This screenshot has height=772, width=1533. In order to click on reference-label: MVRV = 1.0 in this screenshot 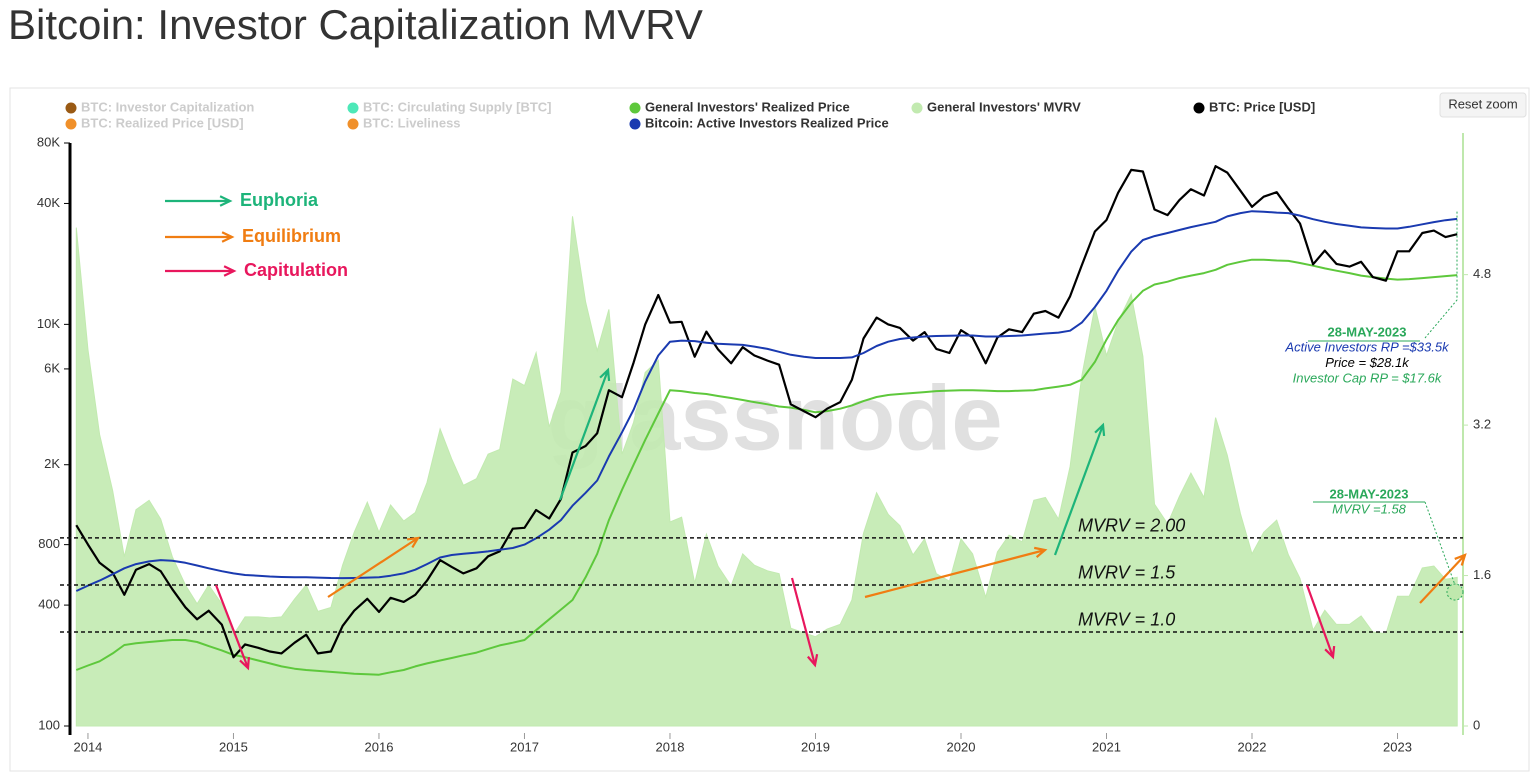, I will do `click(1126, 620)`.